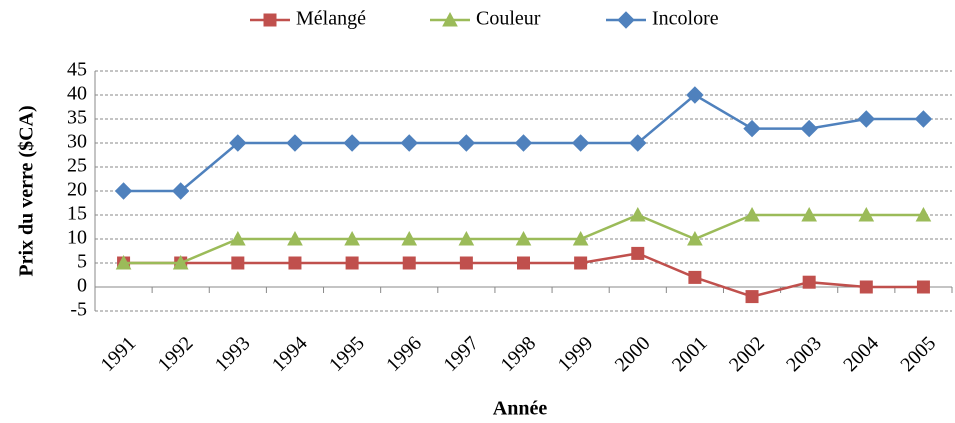  Describe the element at coordinates (77, 190) in the screenshot. I see `y-tick-label: 20` at that location.